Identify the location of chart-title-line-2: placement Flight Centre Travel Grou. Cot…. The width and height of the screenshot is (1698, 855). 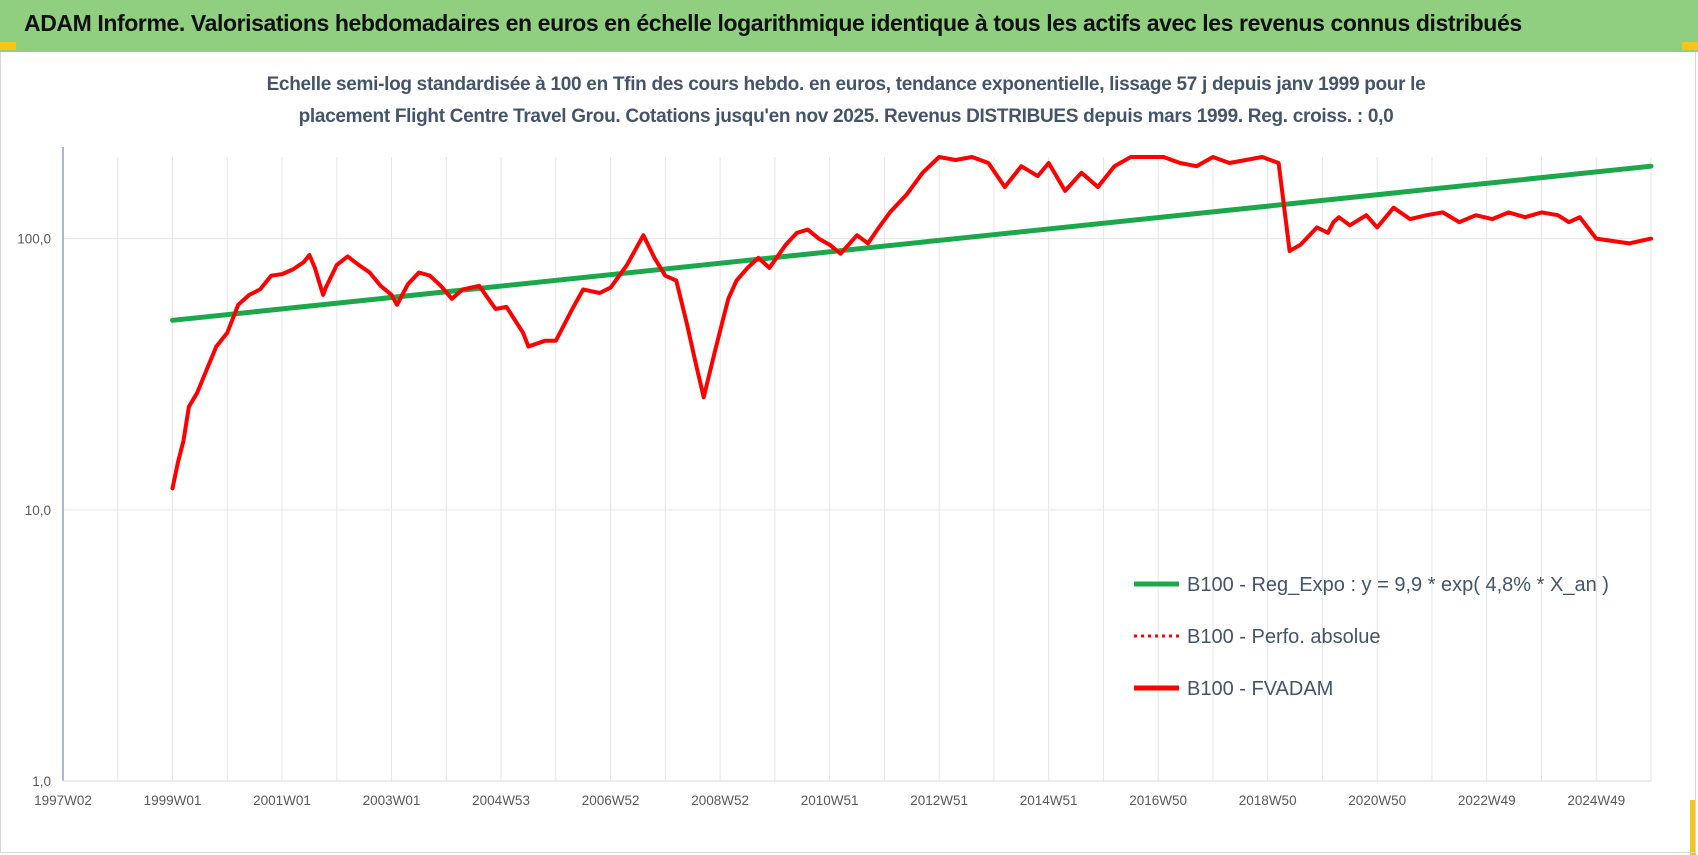
(846, 116).